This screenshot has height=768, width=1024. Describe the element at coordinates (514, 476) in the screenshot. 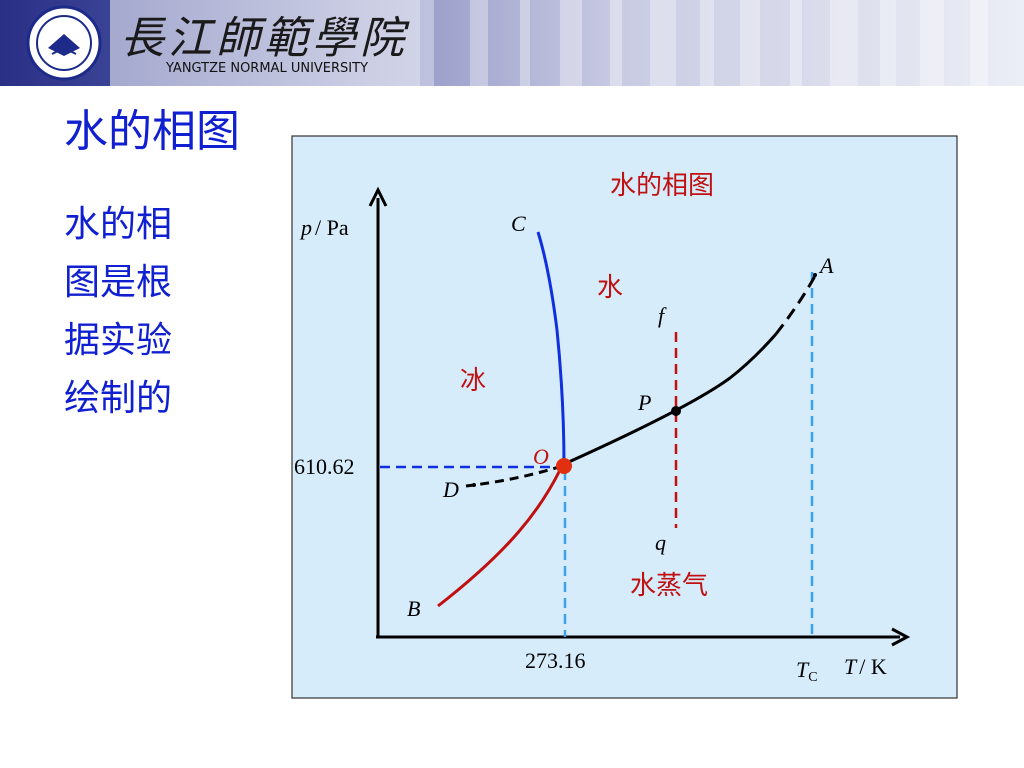

I see `metastable-curve-OD` at that location.